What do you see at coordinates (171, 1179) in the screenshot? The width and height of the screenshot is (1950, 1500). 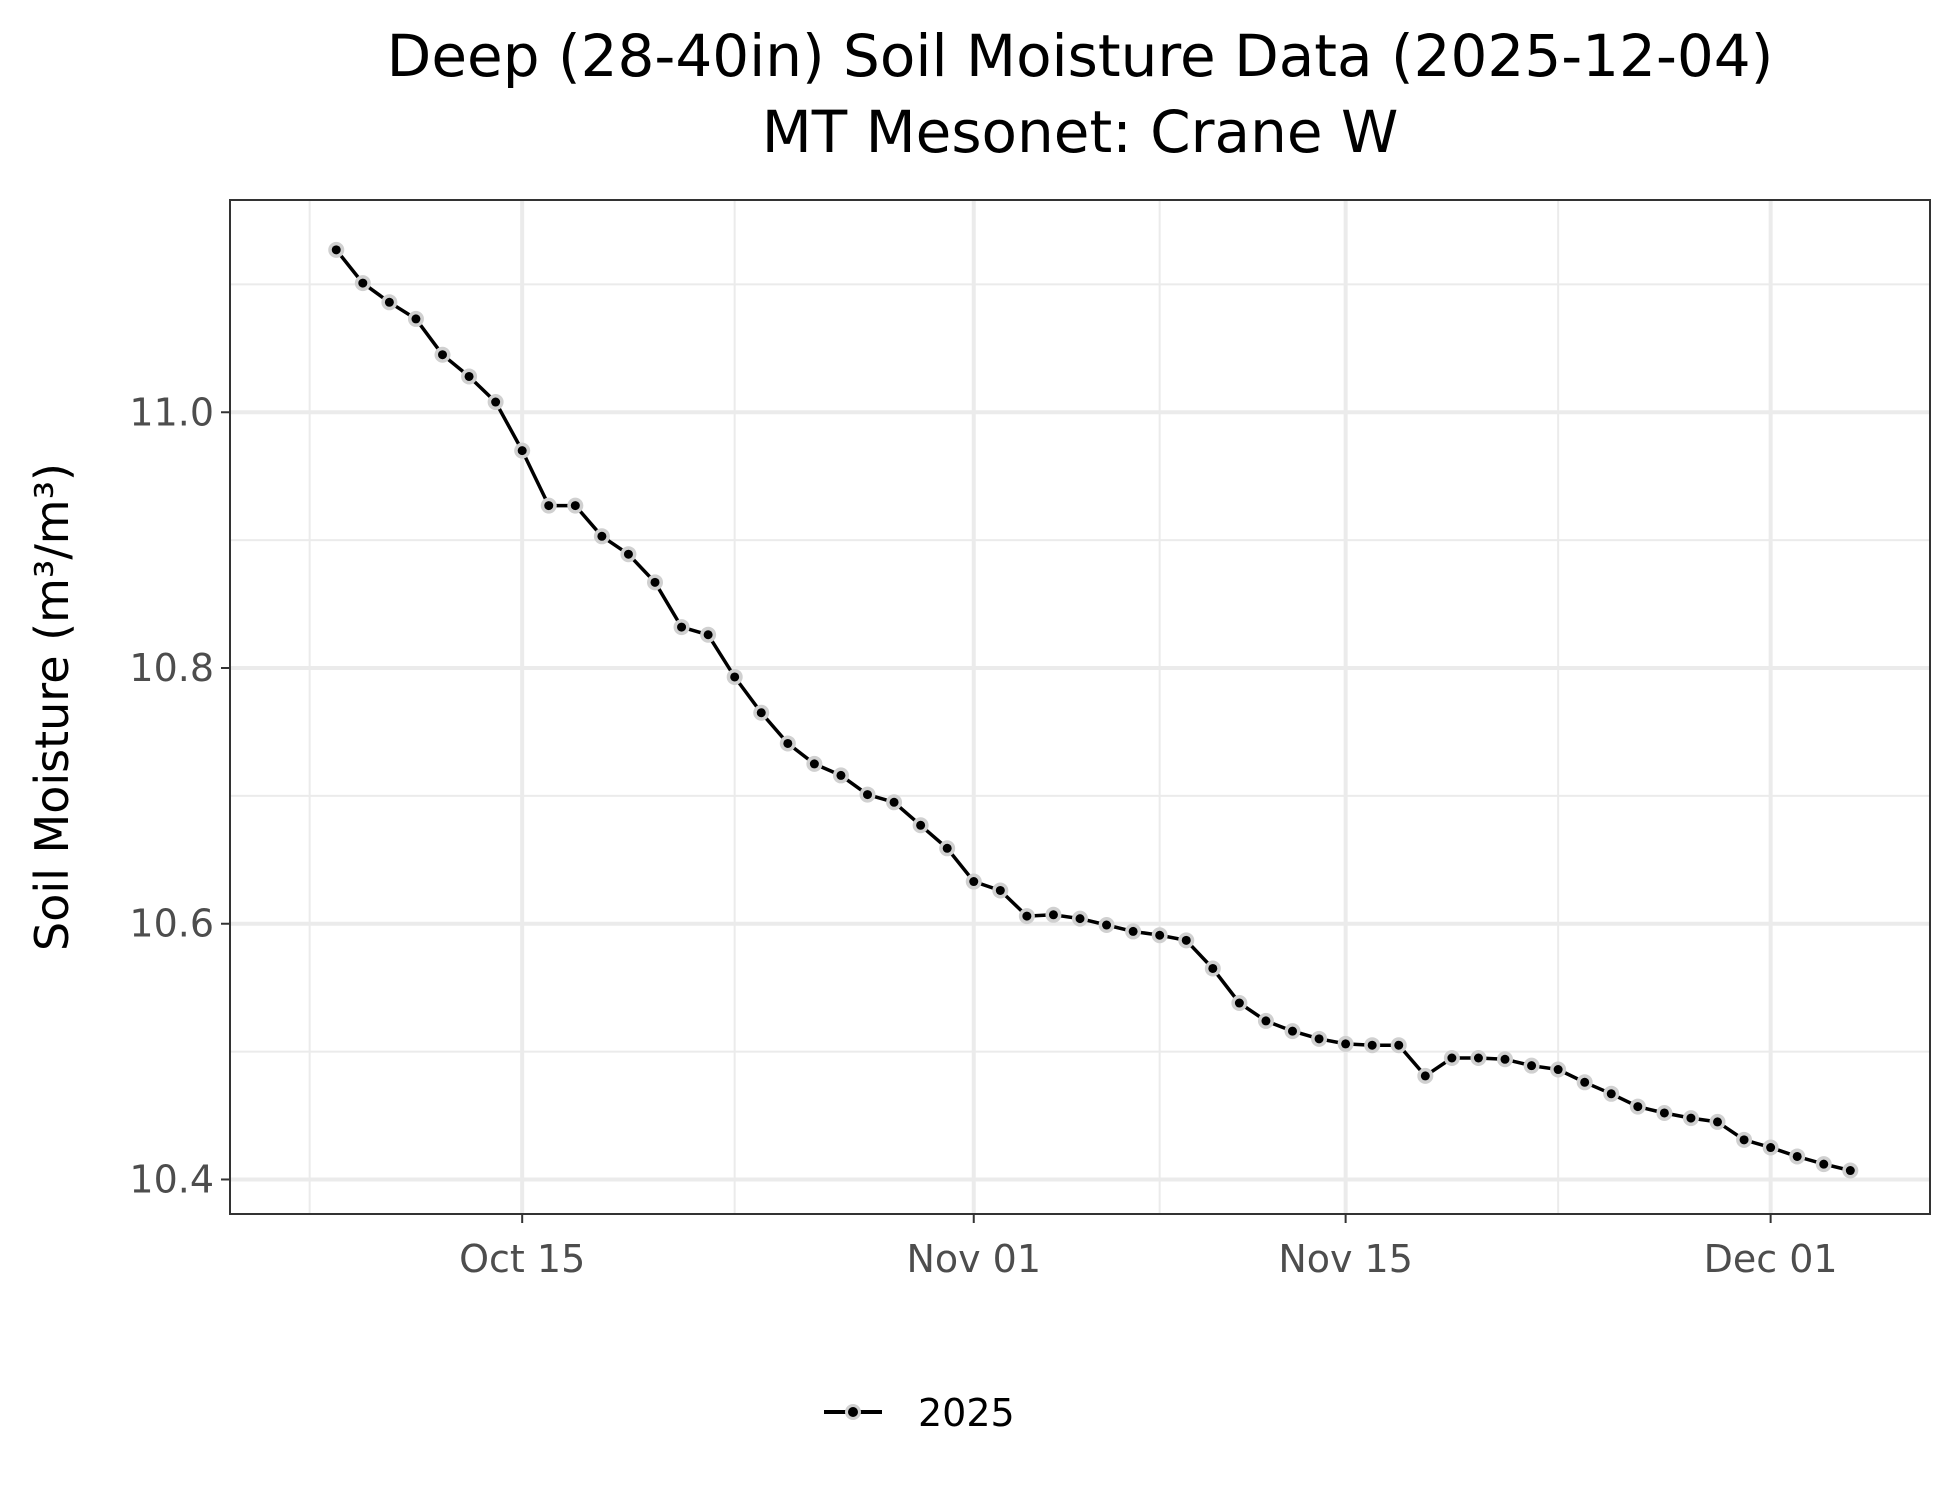 I see `y-tick-label: 10.4` at bounding box center [171, 1179].